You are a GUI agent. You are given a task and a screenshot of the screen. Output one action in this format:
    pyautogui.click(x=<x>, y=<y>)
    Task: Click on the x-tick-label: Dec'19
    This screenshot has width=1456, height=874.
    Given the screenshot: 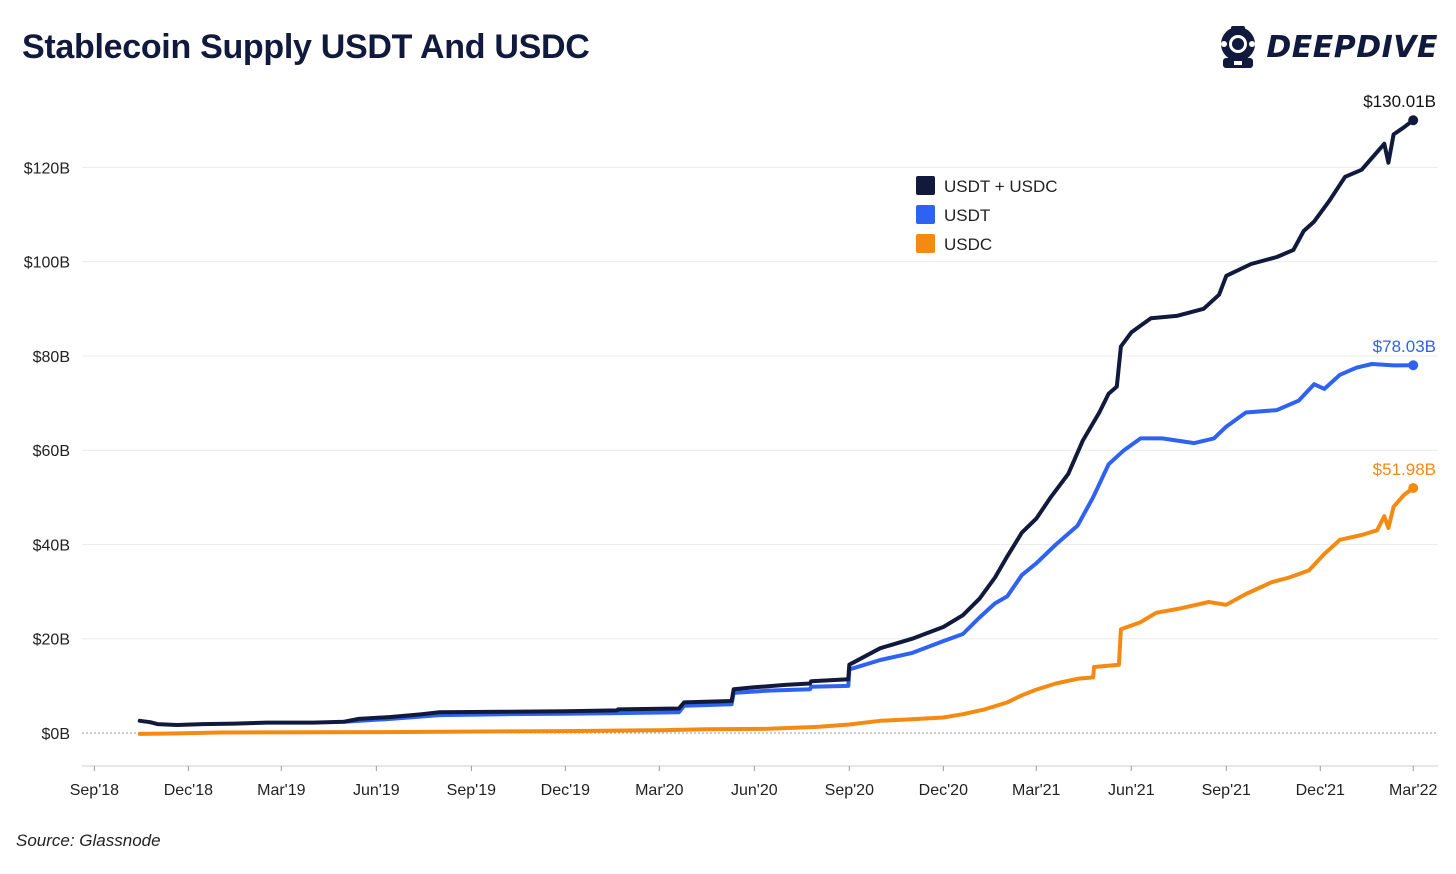 What is the action you would take?
    pyautogui.click(x=565, y=790)
    